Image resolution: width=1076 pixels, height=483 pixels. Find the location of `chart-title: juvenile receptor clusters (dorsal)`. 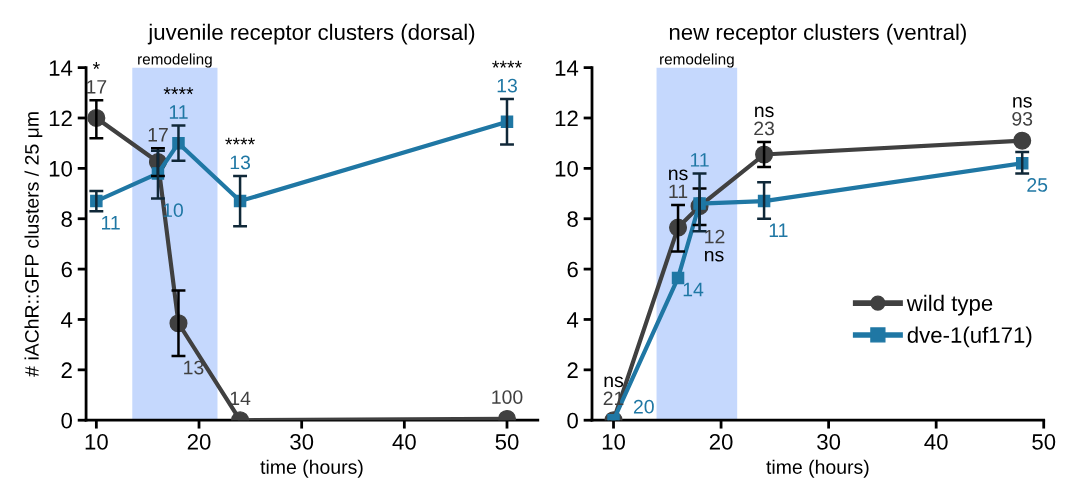

chart-title: juvenile receptor clusters (dorsal) is located at coordinates (311, 34).